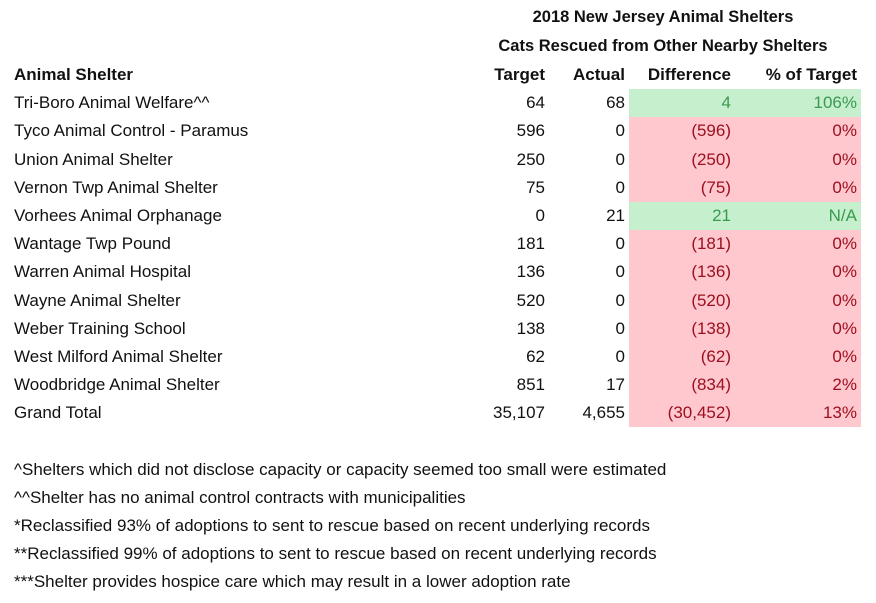 This screenshot has width=876, height=603. Describe the element at coordinates (435, 328) in the screenshot. I see `table-row: Weber Training School 138 0 (138) 0%` at that location.